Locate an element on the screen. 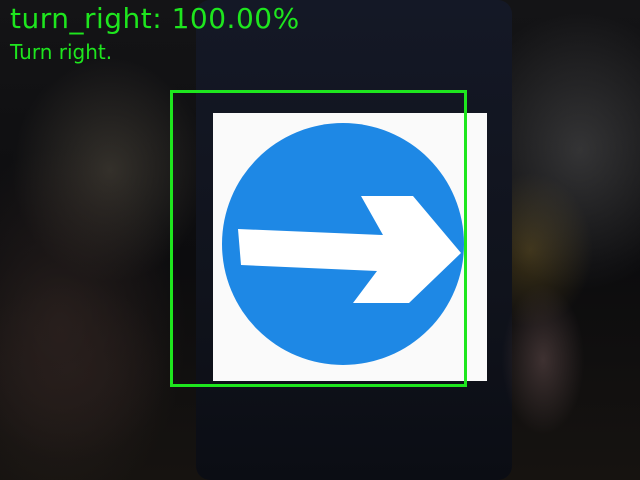 The image size is (640, 480). thumb-shadow is located at coordinates (543, 360).